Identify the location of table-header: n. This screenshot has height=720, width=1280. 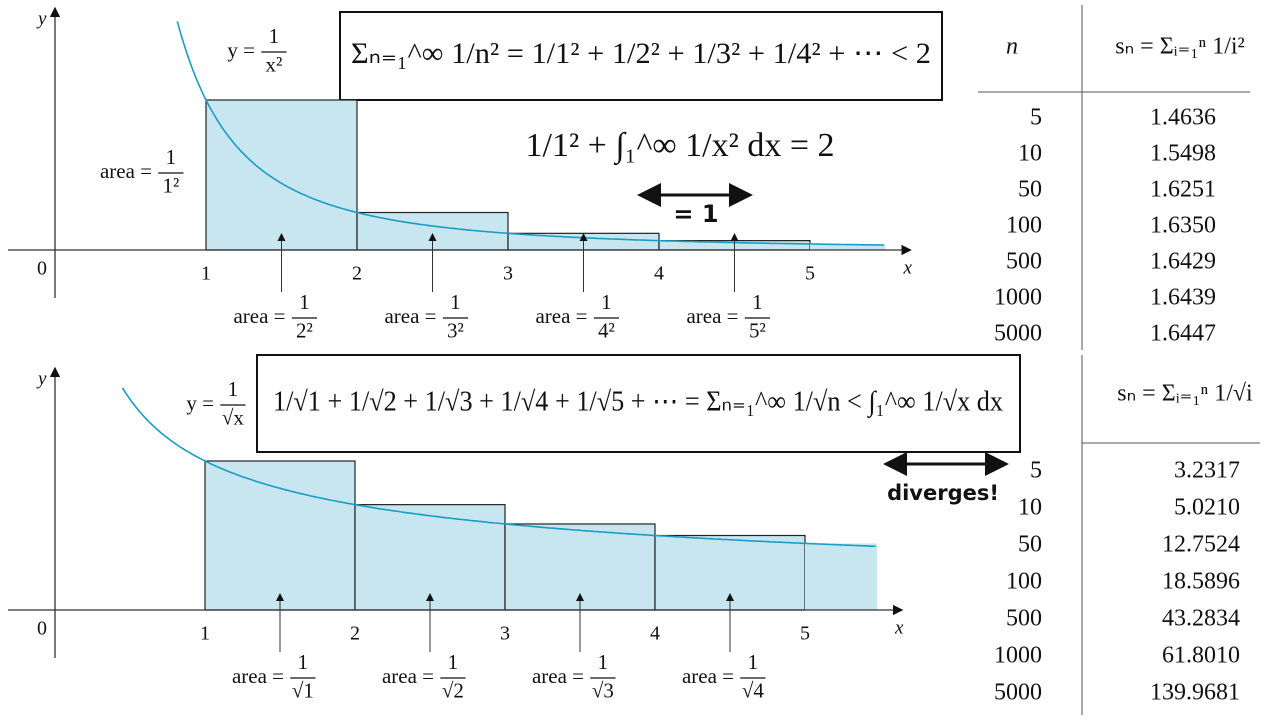
(1012, 47).